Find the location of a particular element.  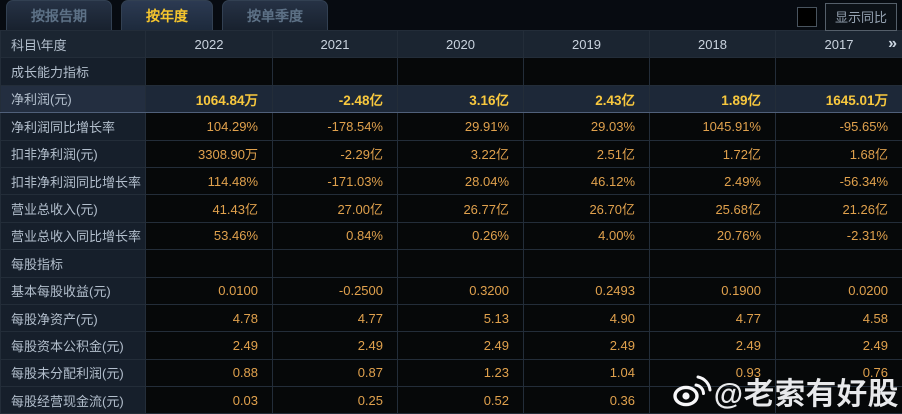

data-cell: 0.03 is located at coordinates (209, 400).